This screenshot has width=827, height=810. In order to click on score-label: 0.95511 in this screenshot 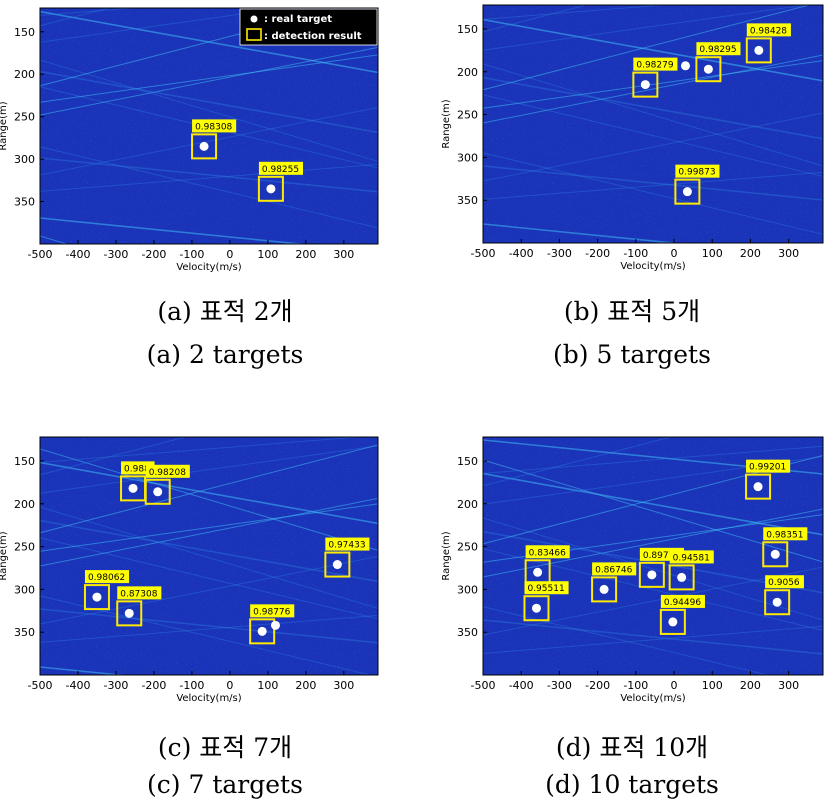, I will do `click(545, 589)`.